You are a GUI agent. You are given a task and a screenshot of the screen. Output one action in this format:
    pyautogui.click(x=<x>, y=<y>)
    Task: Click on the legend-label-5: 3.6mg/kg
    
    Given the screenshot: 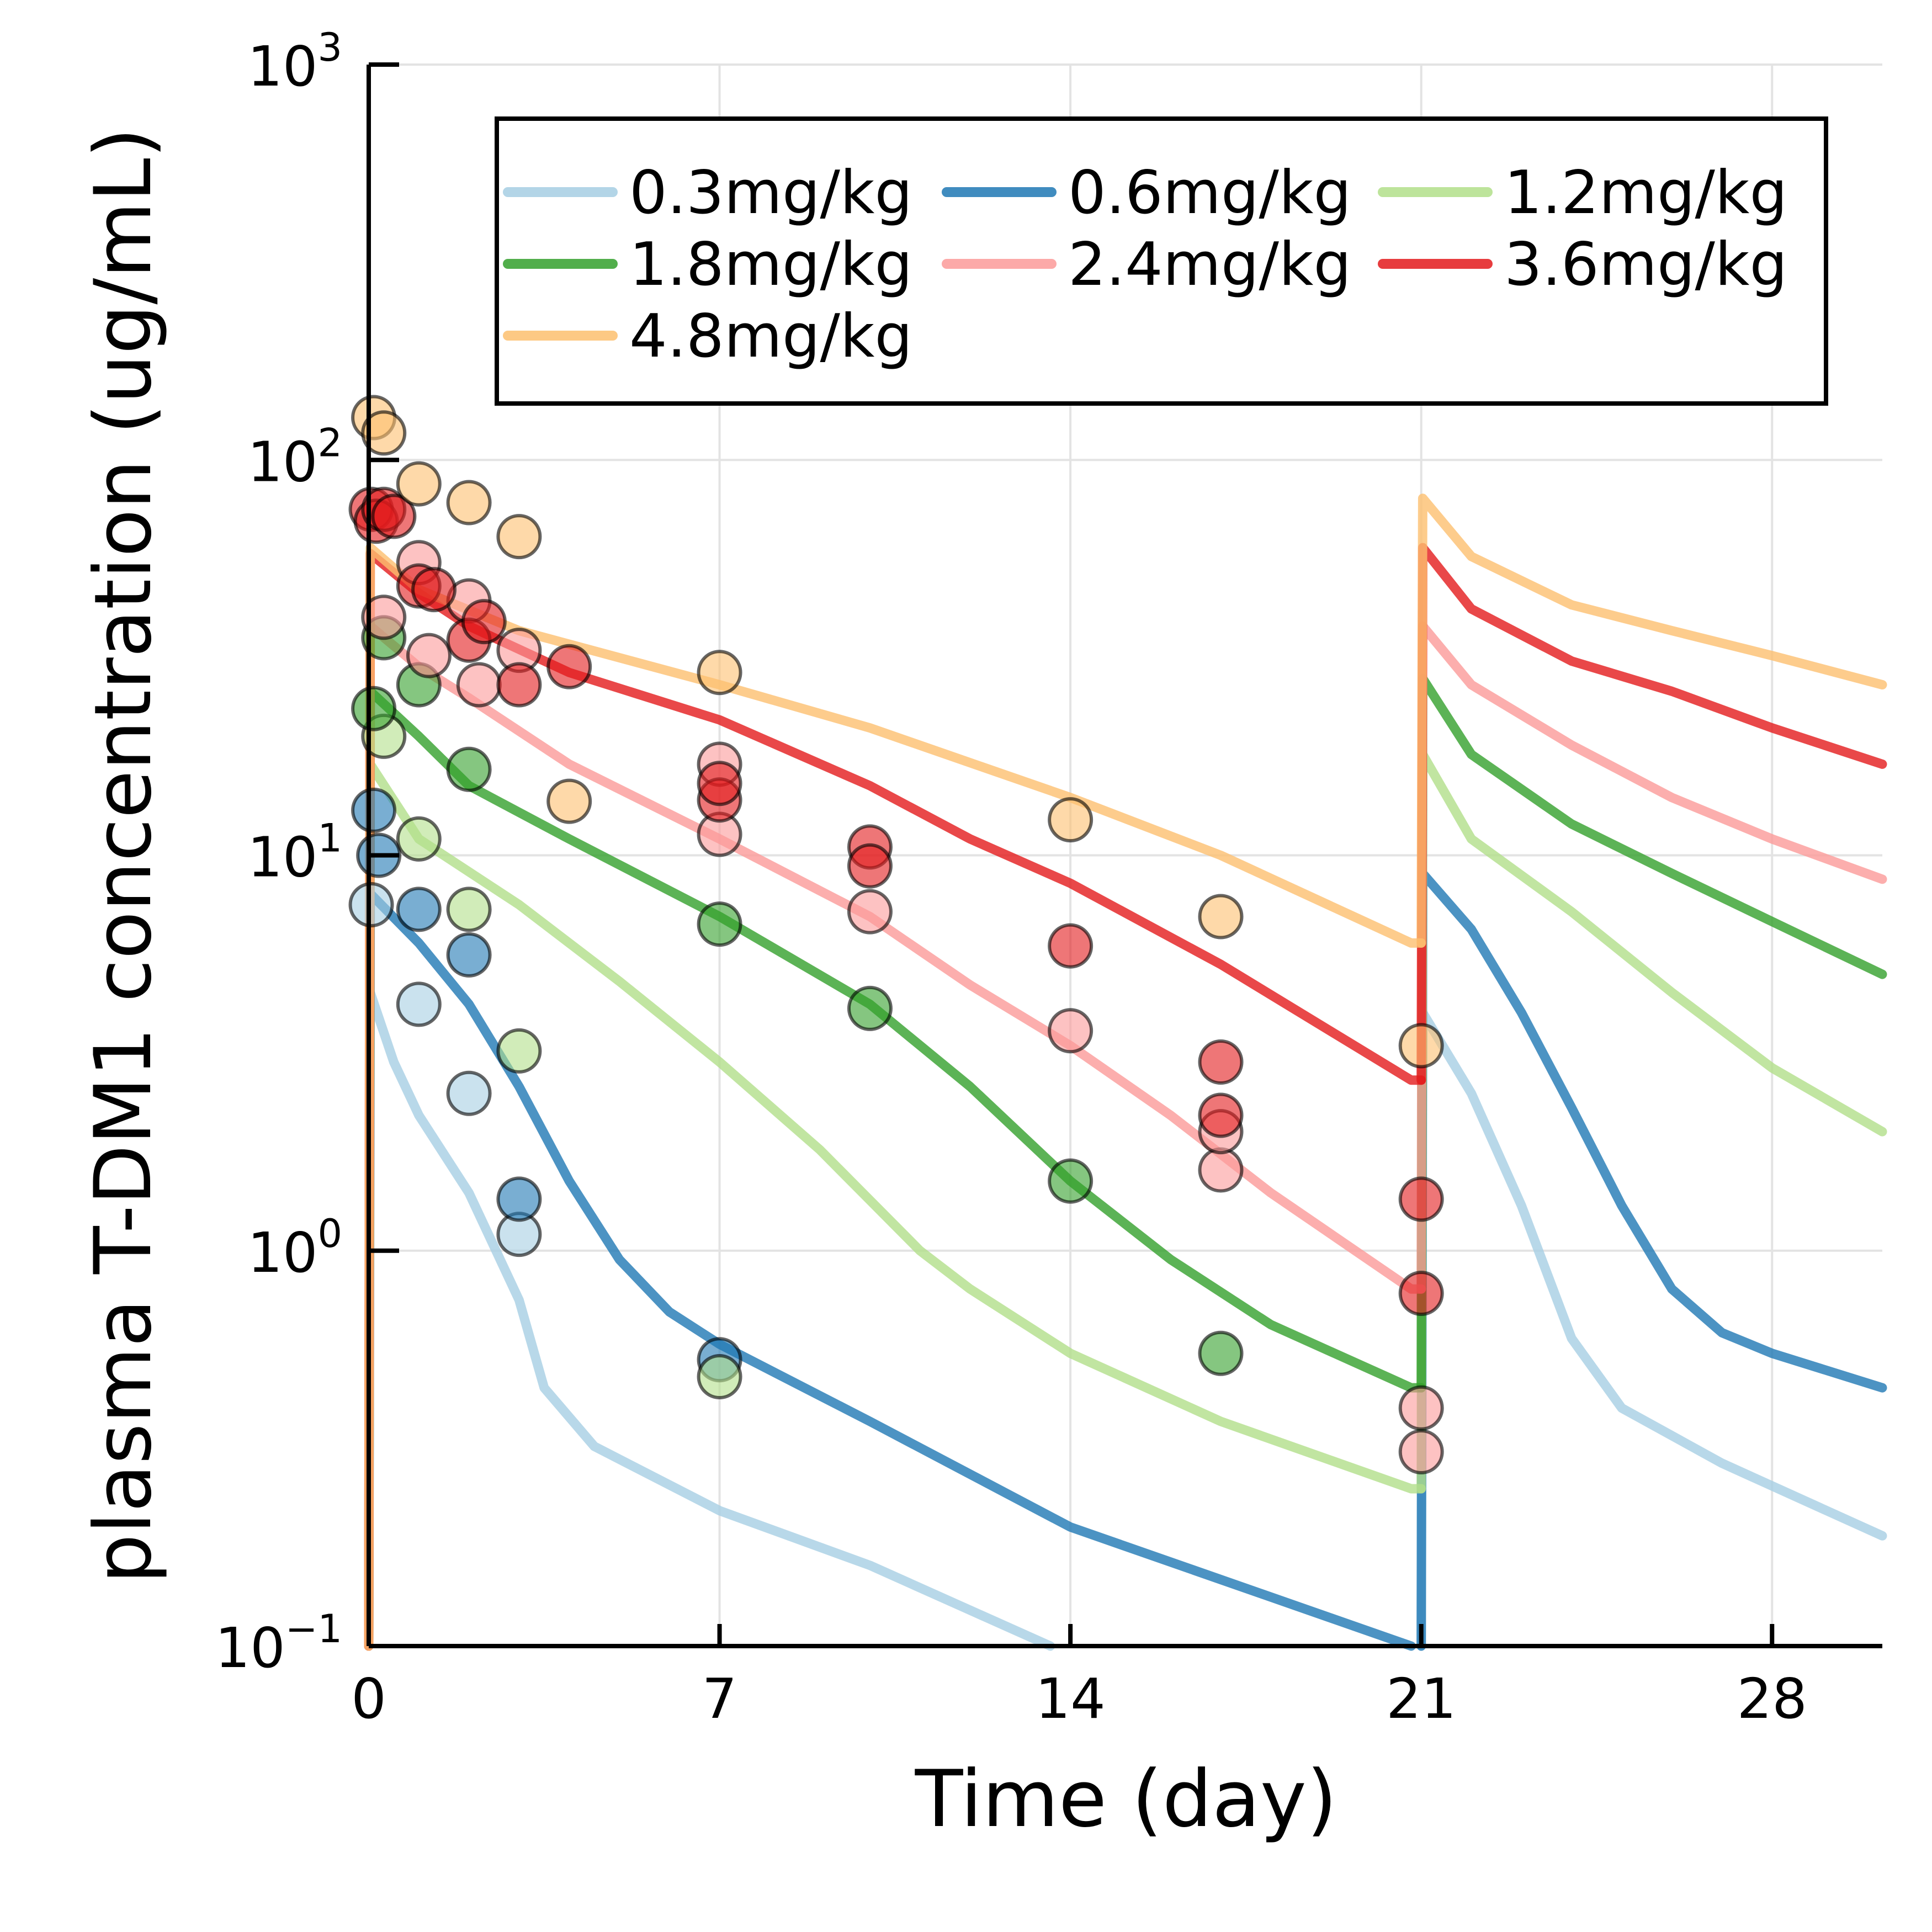 What is the action you would take?
    pyautogui.click(x=1646, y=265)
    